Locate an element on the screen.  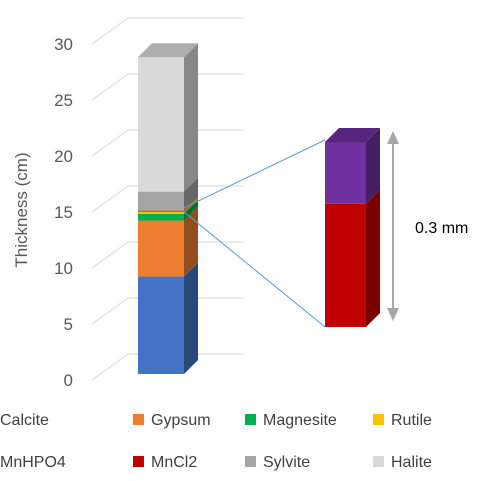
y-tick-label: 15 is located at coordinates (63, 212).